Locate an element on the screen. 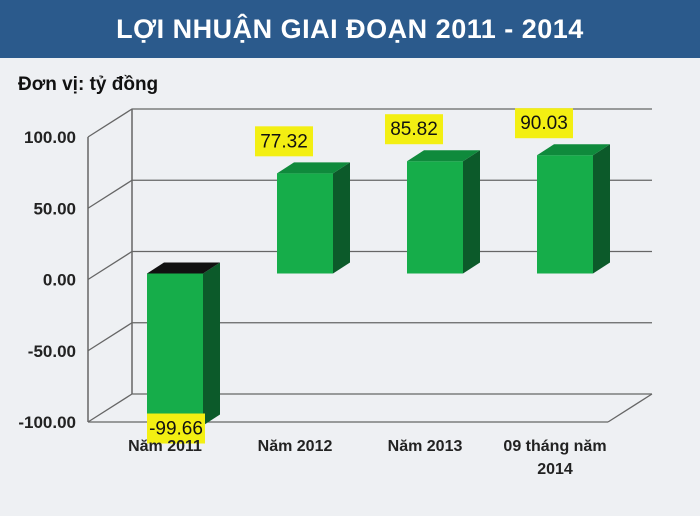 This screenshot has width=700, height=516. x-category-label: Năm 2011 is located at coordinates (165, 446).